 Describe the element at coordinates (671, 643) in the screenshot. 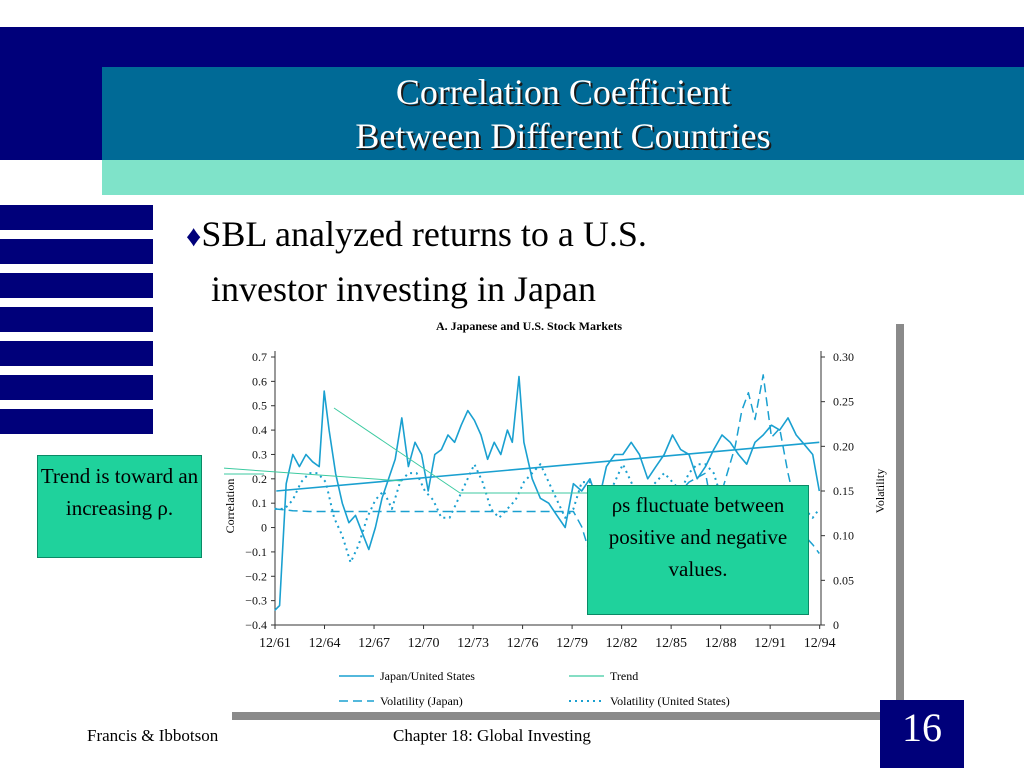

I see `x-tick-label: 12/85` at that location.